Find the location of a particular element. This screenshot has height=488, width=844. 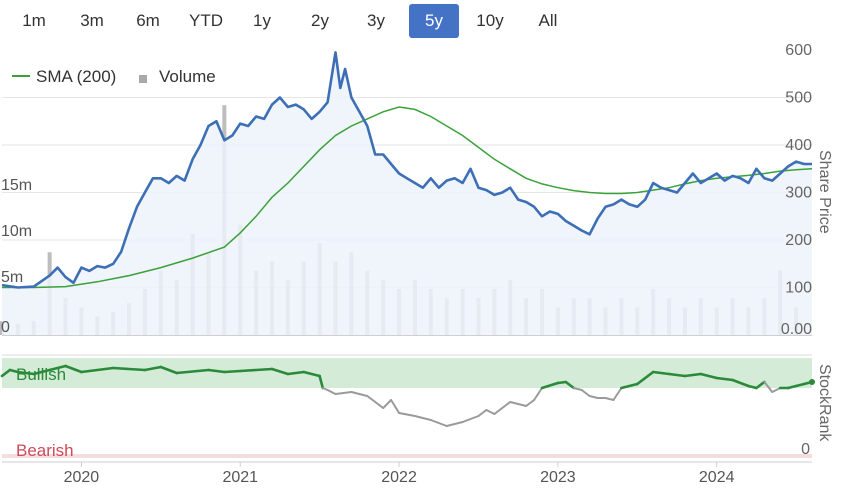

price-tick-label: 200 is located at coordinates (798, 240).